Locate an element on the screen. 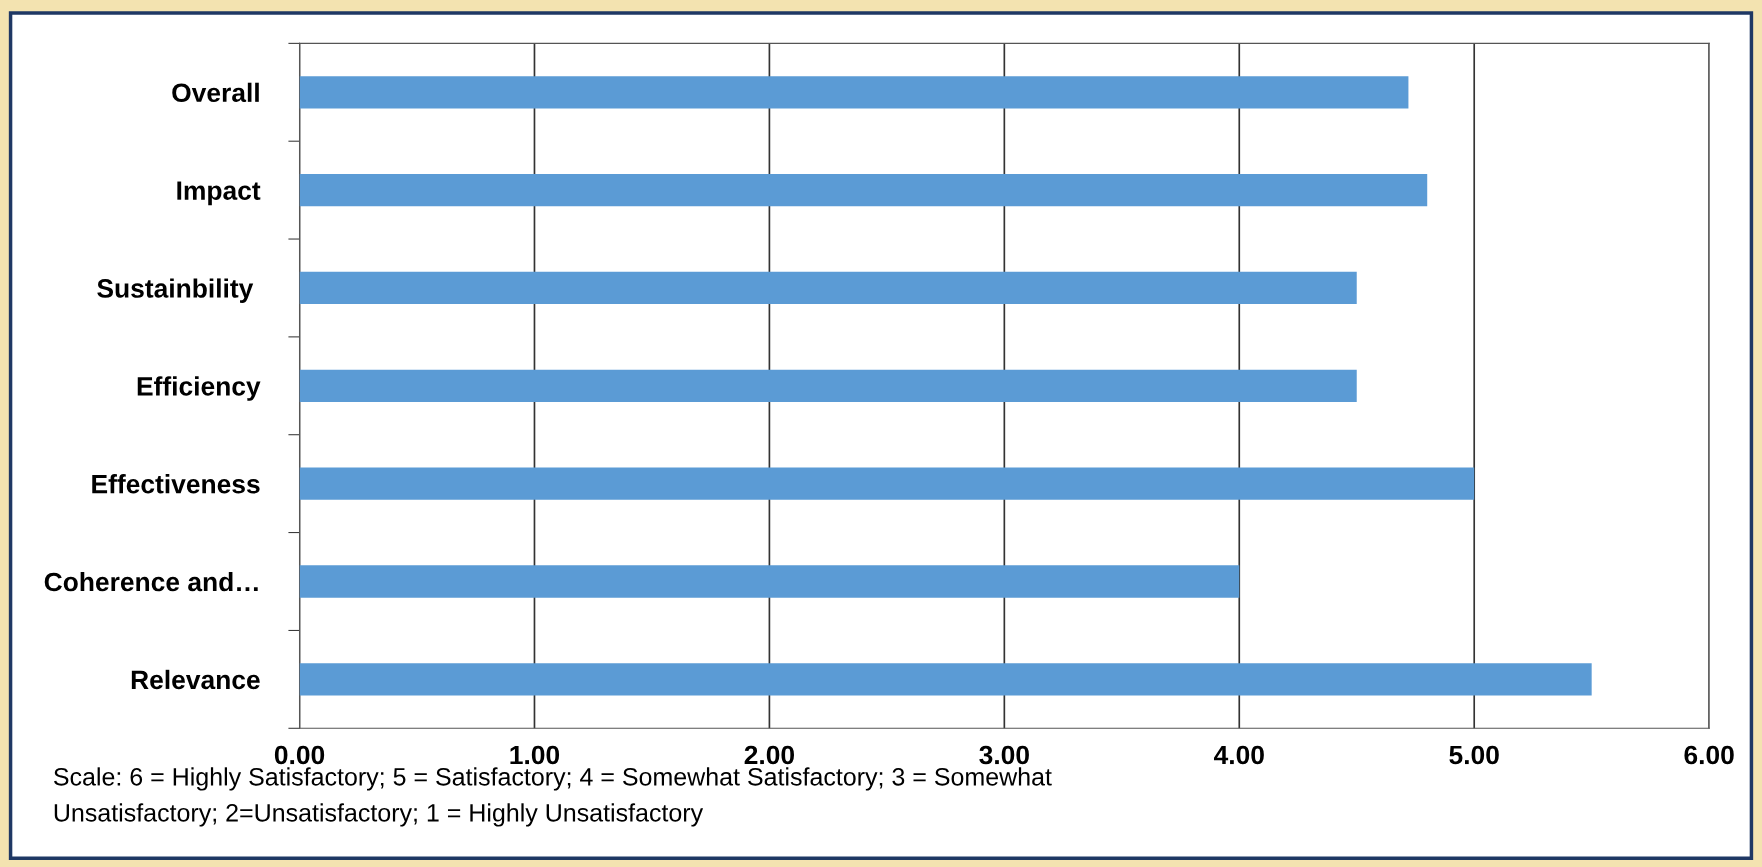 Image resolution: width=1762 pixels, height=867 pixels. x-tick-label: 0.00 is located at coordinates (299, 755).